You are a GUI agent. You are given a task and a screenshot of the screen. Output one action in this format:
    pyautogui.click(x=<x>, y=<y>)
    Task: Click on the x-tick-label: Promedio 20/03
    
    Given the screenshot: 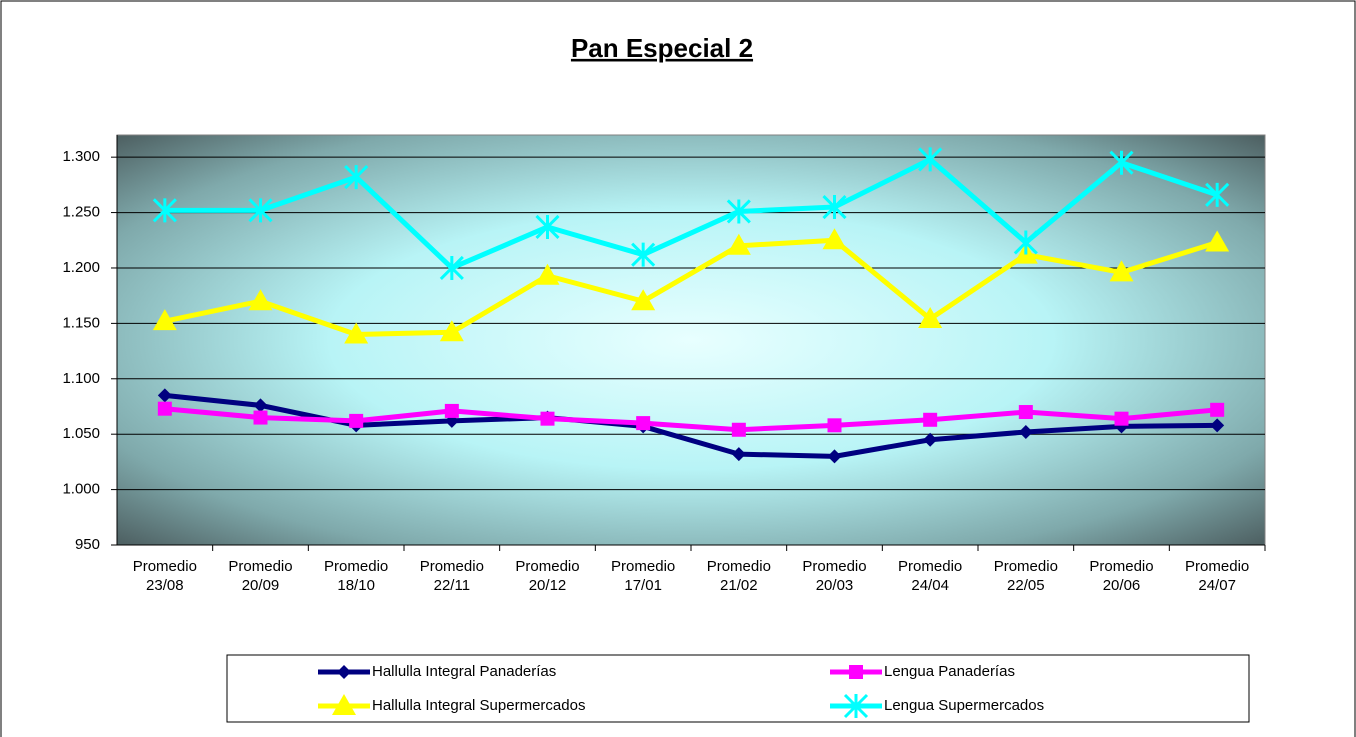 What is the action you would take?
    pyautogui.click(x=834, y=576)
    